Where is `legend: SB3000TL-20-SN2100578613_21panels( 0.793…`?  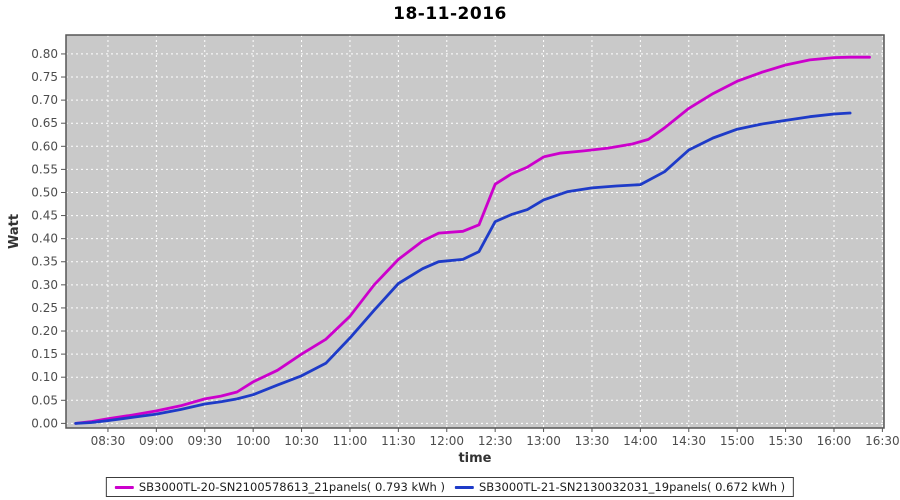
legend: SB3000TL-20-SN2100578613_21panels( 0.793… is located at coordinates (450, 487).